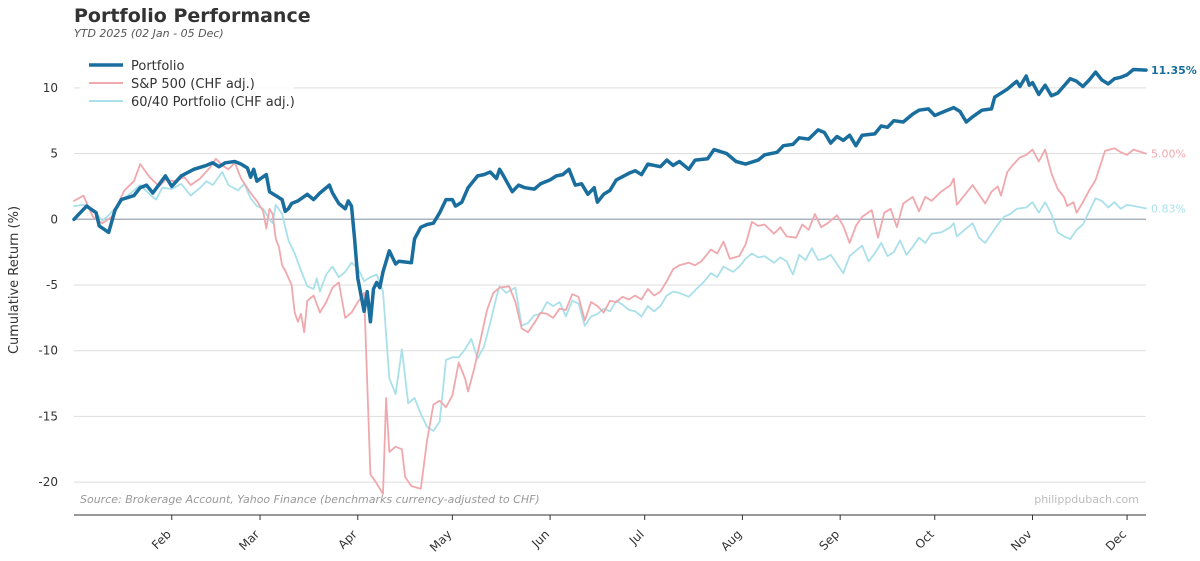  Describe the element at coordinates (1116, 540) in the screenshot. I see `x-tick-label: Dec` at that location.